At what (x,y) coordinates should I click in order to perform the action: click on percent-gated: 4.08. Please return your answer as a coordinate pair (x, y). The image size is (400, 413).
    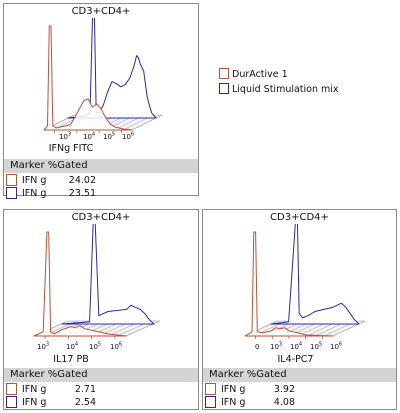
    Looking at the image, I should click on (284, 402).